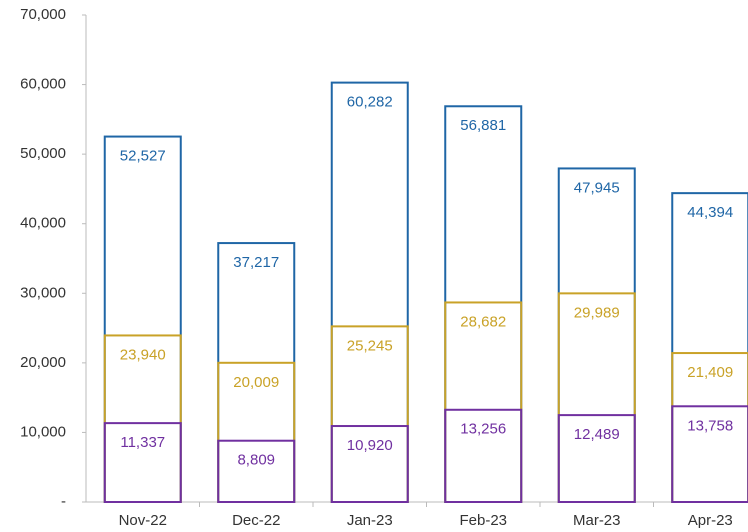  What do you see at coordinates (483, 321) in the screenshot?
I see `value-label: 28,682` at bounding box center [483, 321].